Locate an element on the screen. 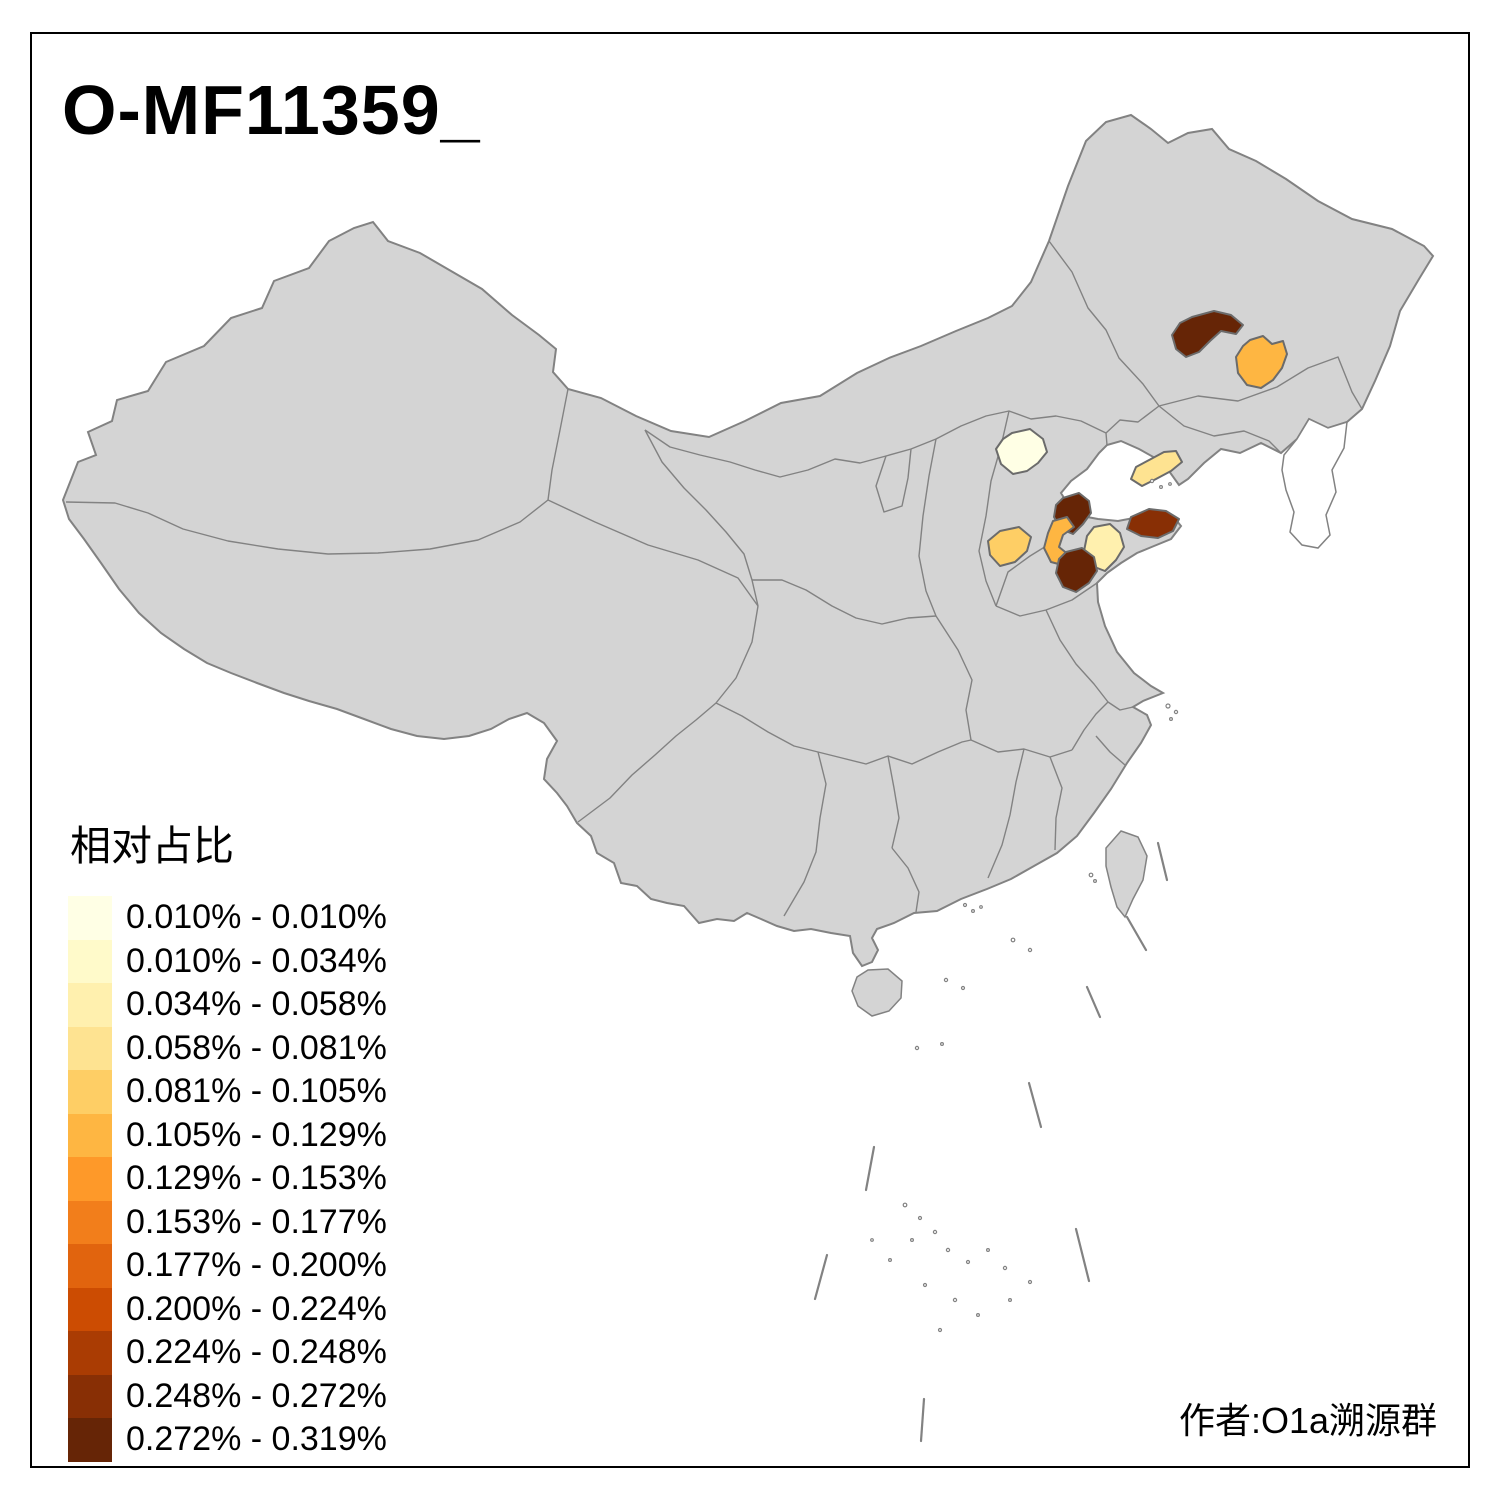 The height and width of the screenshot is (1500, 1500). legend-entry: 0.248% - 0.272% is located at coordinates (227, 1396).